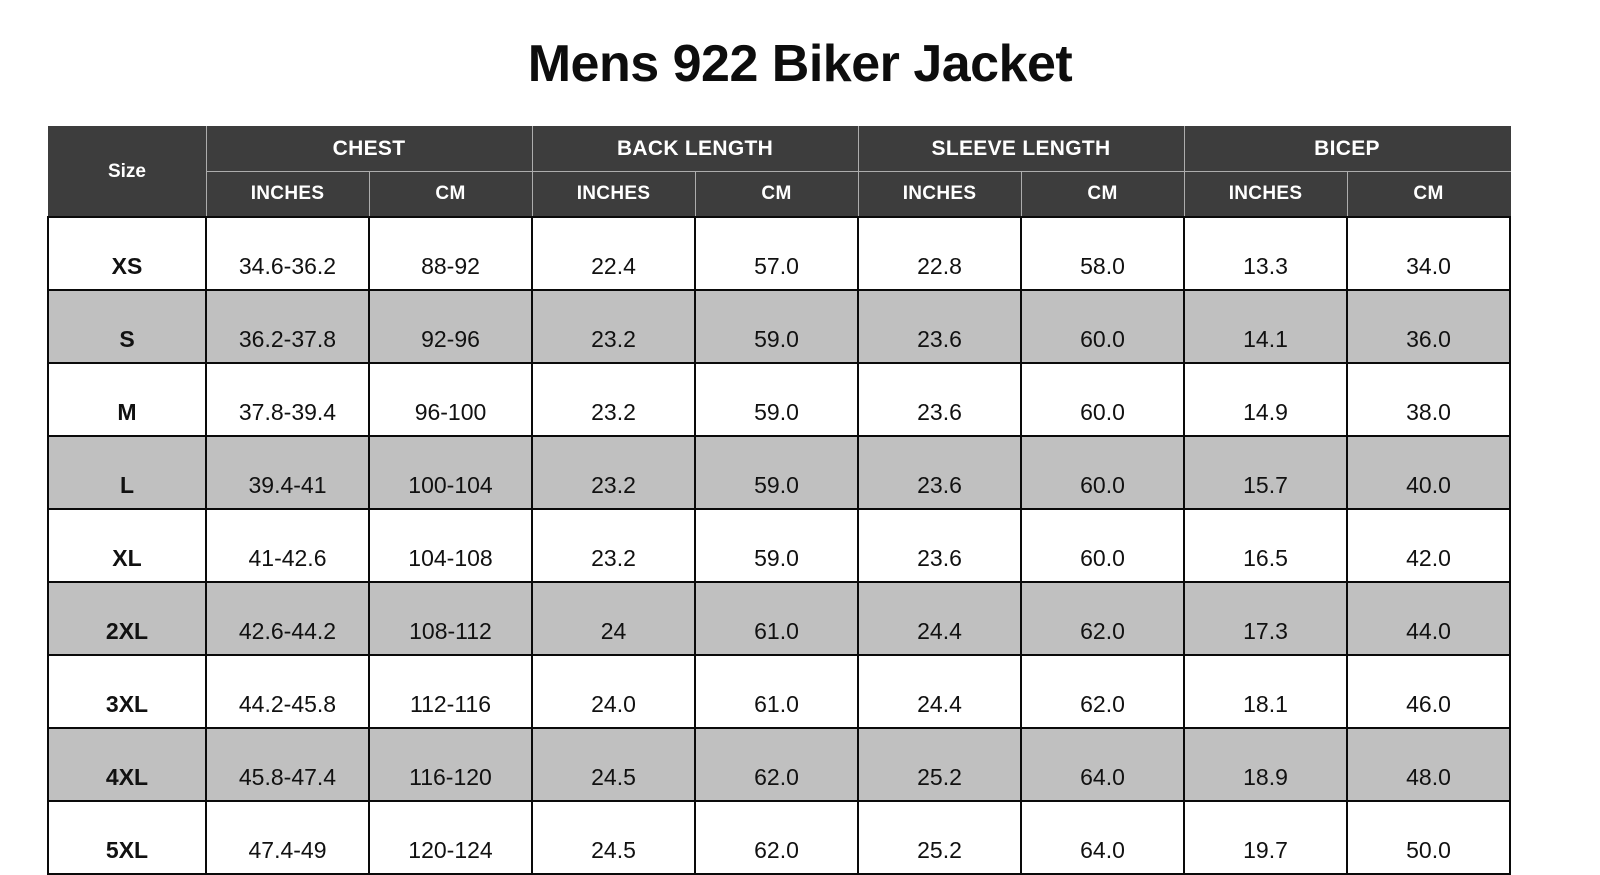 Image resolution: width=1600 pixels, height=875 pixels. I want to click on cell-bicep-inches: 17.3, so click(1265, 618).